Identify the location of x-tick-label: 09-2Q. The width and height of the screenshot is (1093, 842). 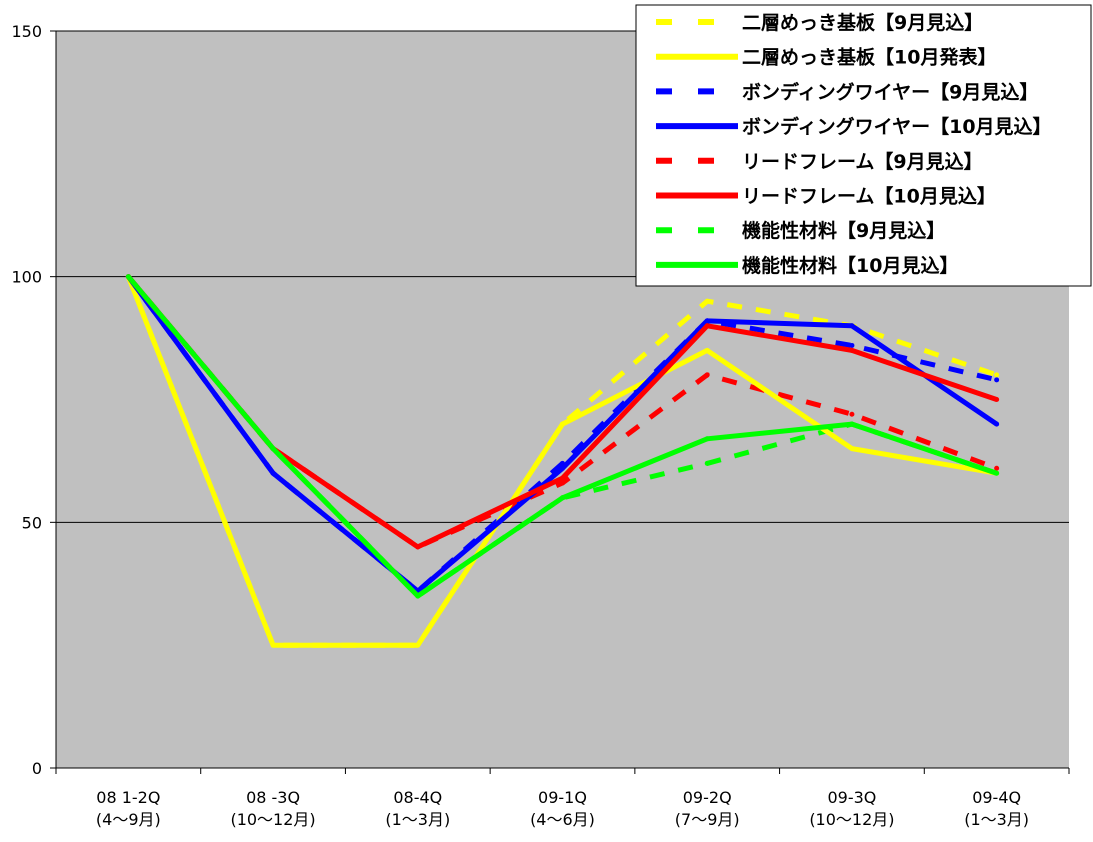
(707, 797).